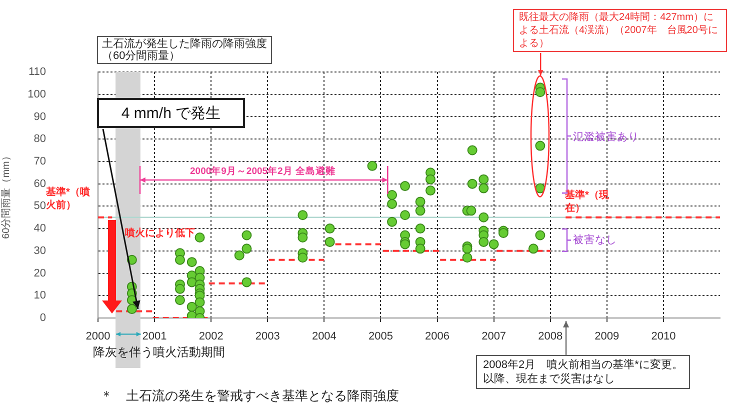 This screenshot has height=405, width=748. Describe the element at coordinates (40, 250) in the screenshot. I see `y-tick-label: 30` at that location.